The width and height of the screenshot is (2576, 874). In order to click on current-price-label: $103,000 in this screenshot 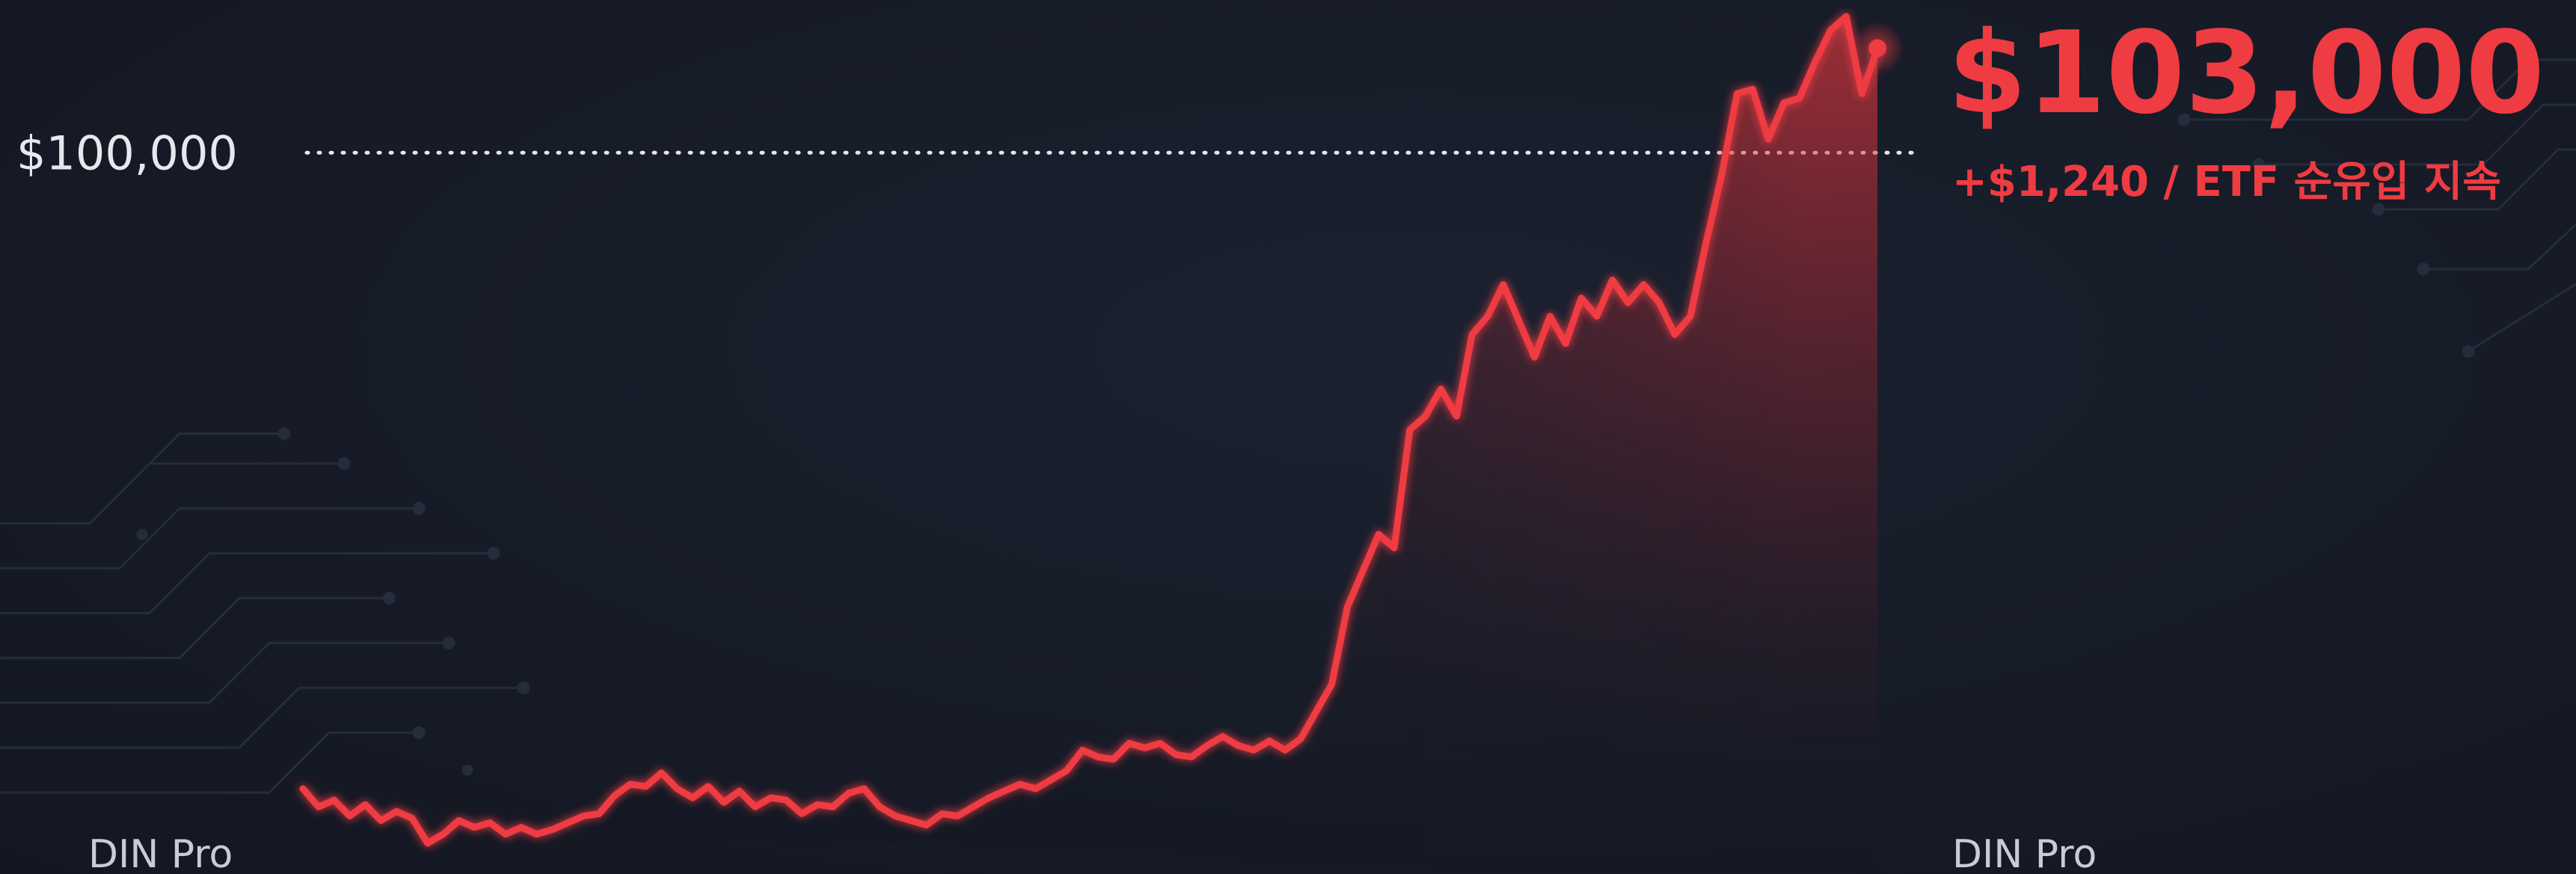, I will do `click(2246, 73)`.